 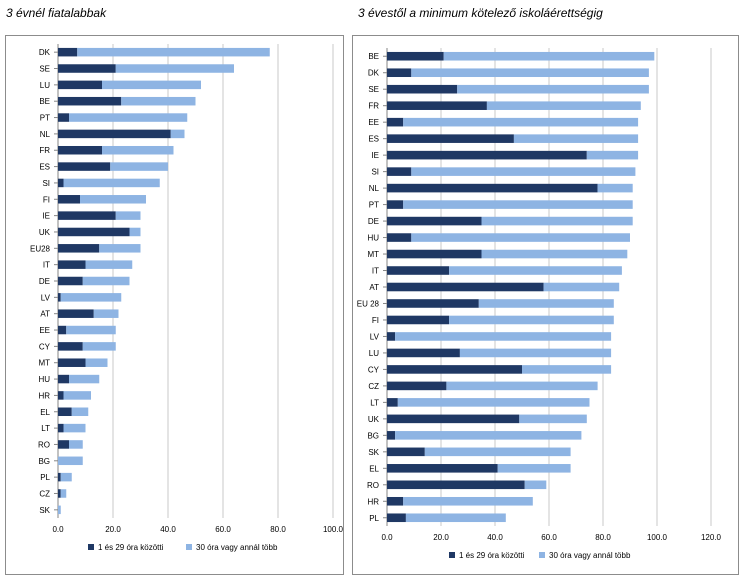 I want to click on chart1-x-tick-label: 40.0, so click(x=495, y=537).